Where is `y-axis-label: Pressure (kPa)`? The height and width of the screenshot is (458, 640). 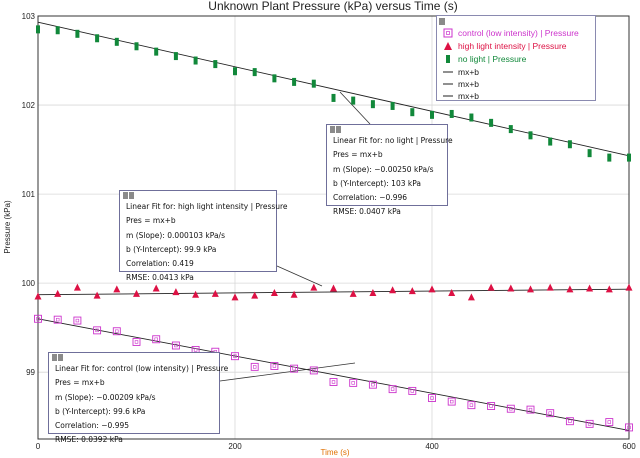 y-axis-label: Pressure (kPa) is located at coordinates (7, 227).